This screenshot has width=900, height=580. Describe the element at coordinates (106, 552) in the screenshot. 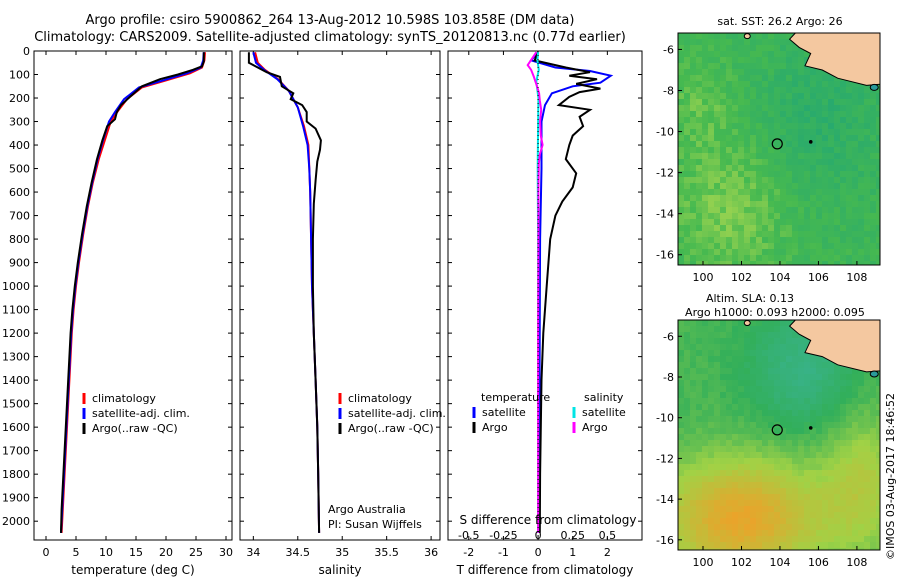

I see `temperature-xtick-label: 10` at that location.